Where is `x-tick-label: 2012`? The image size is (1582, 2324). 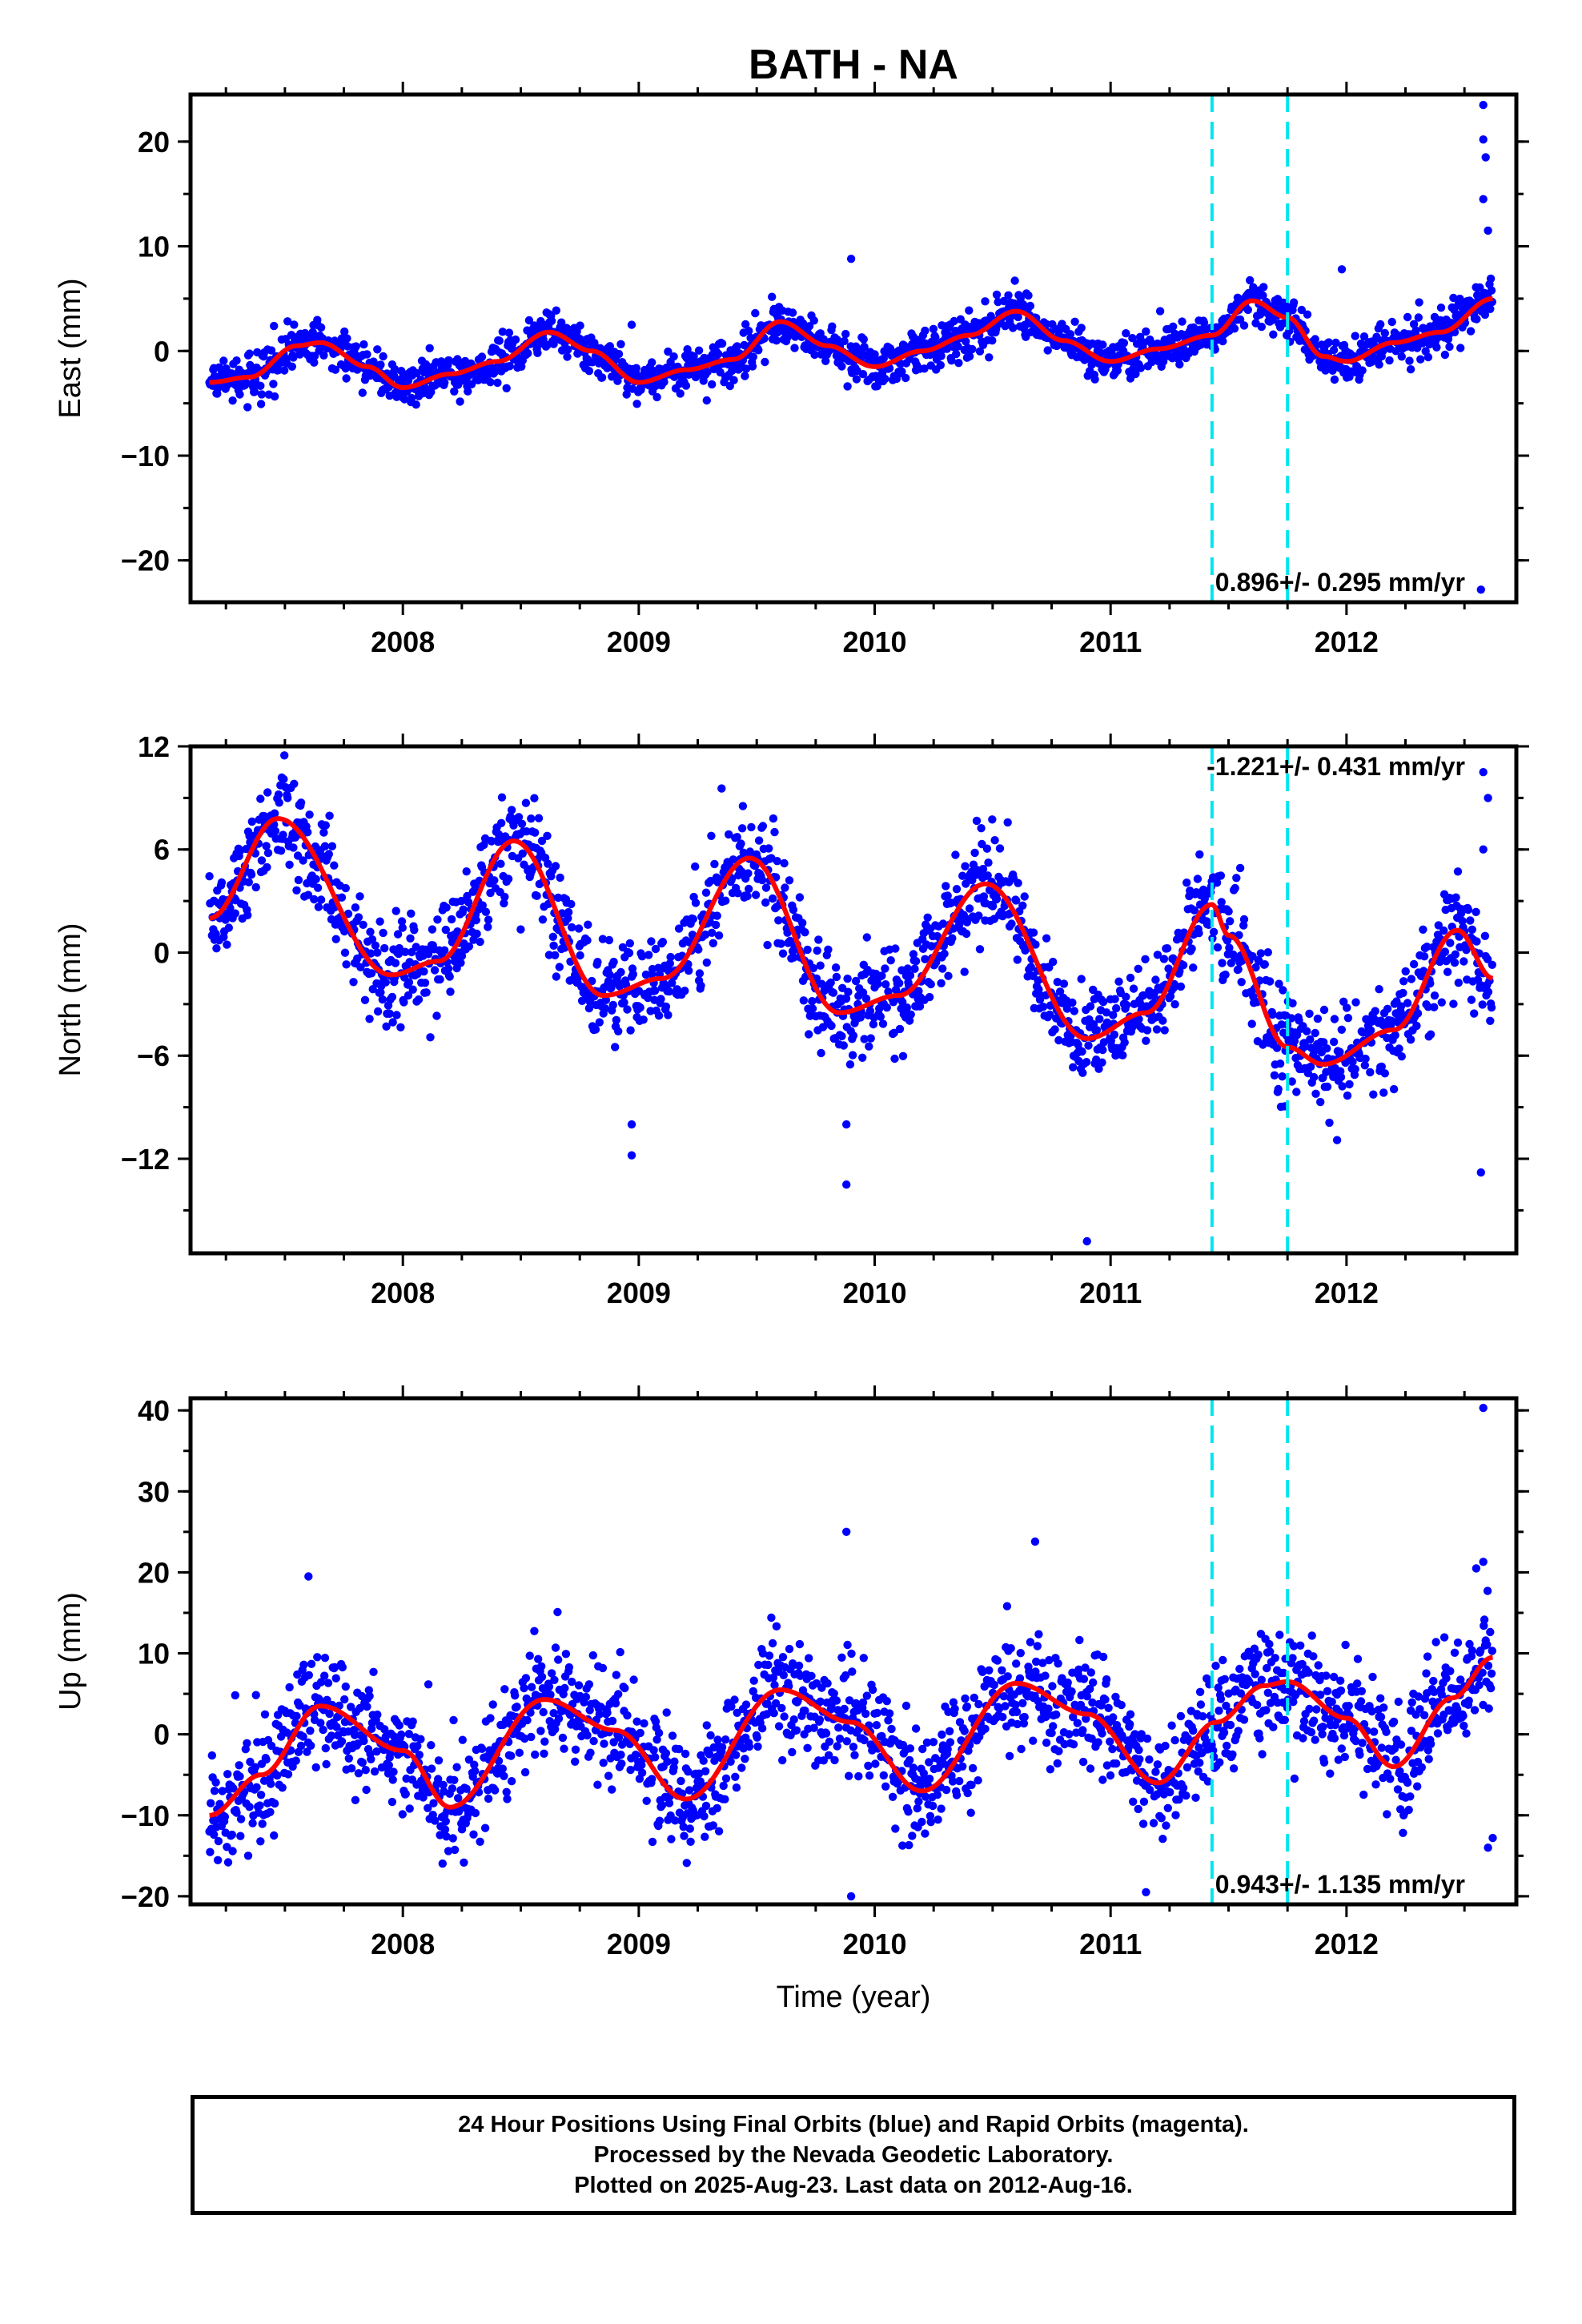
x-tick-label: 2012 is located at coordinates (1347, 641).